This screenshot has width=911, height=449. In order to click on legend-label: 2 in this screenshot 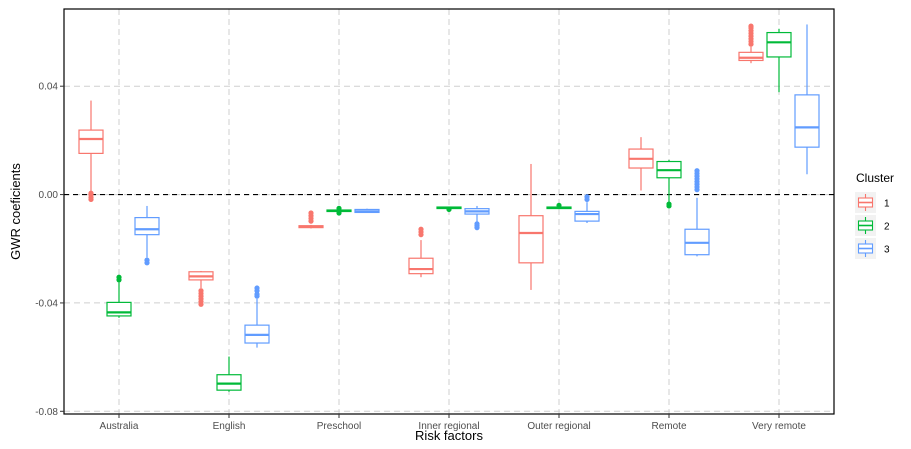, I will do `click(887, 227)`.